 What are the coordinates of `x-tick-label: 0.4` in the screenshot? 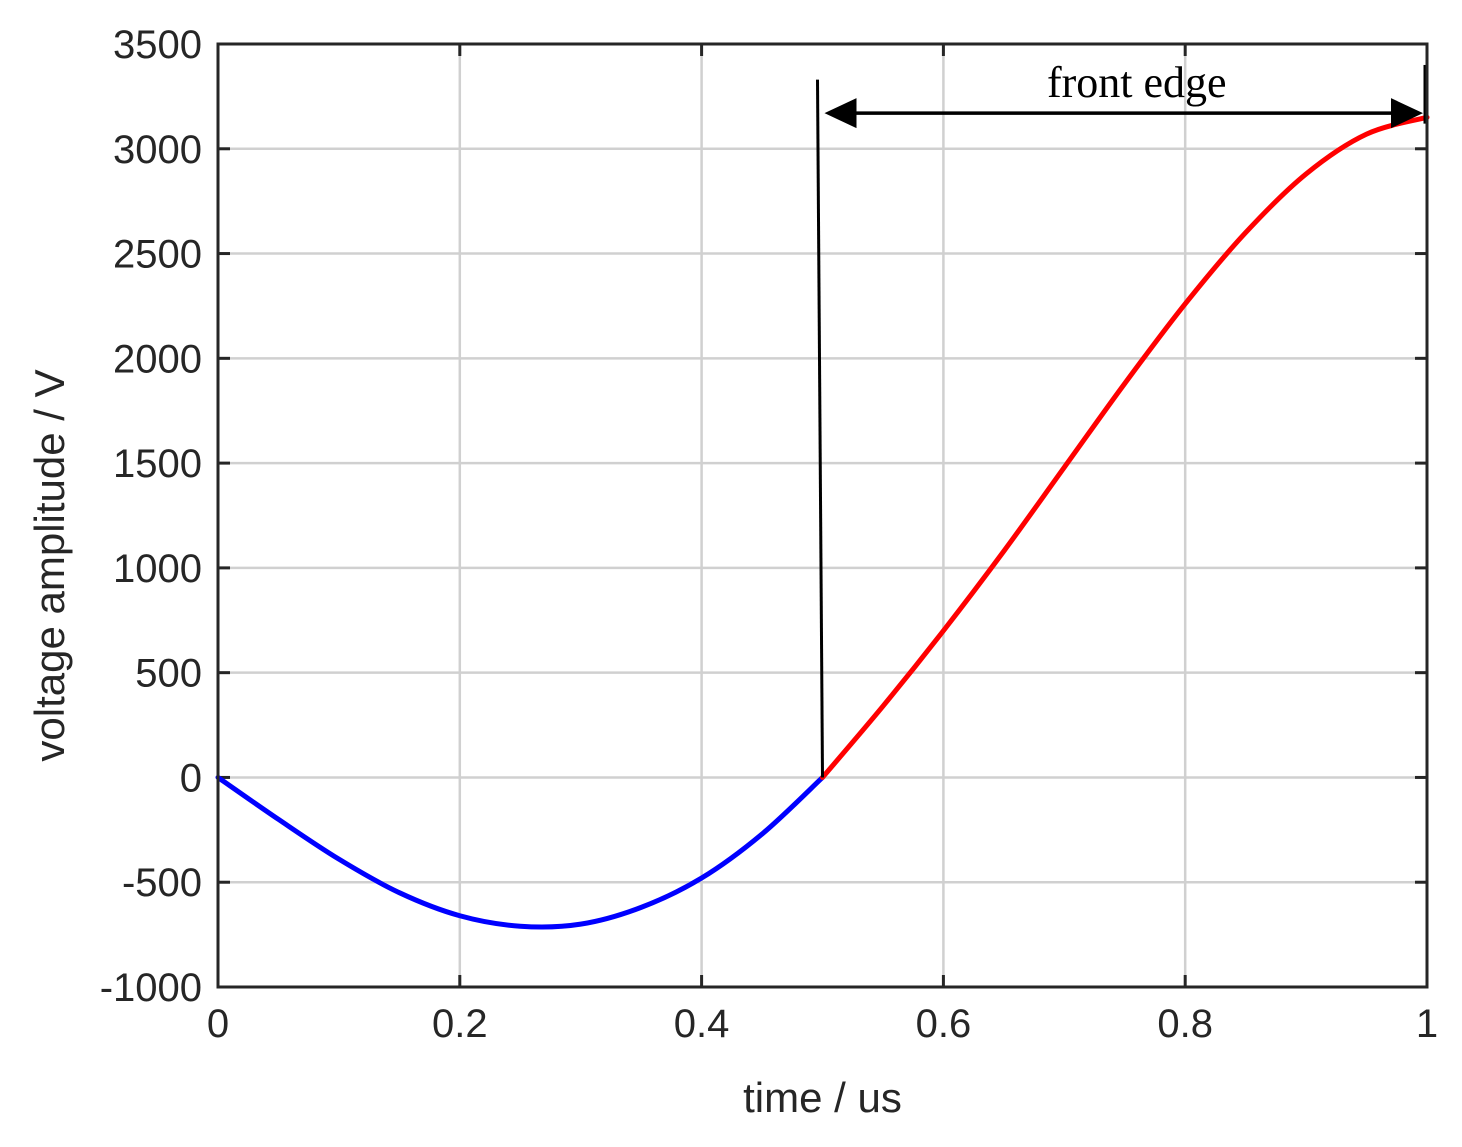 It's located at (702, 1024).